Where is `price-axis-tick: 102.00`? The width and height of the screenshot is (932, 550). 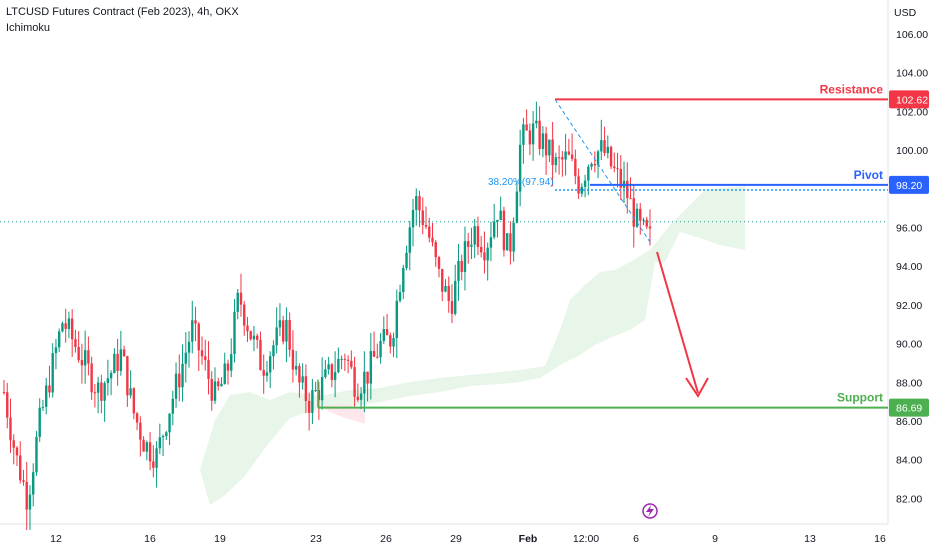 price-axis-tick: 102.00 is located at coordinates (912, 112).